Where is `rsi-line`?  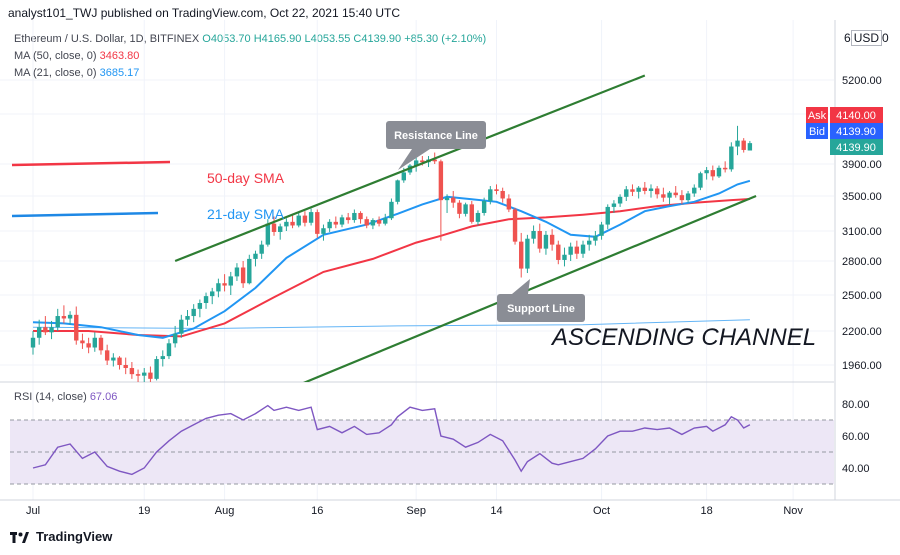
rsi-line is located at coordinates (391, 440).